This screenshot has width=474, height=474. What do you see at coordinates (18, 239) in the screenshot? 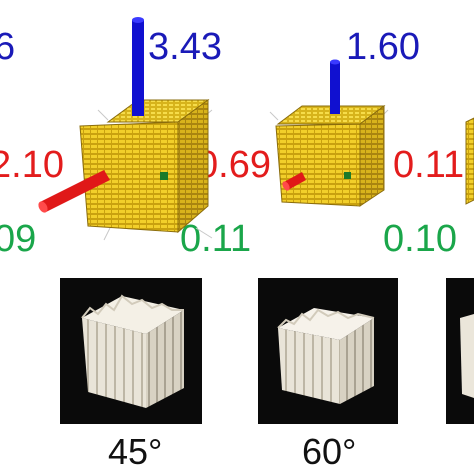
I see `left-depth-value: 09` at bounding box center [18, 239].